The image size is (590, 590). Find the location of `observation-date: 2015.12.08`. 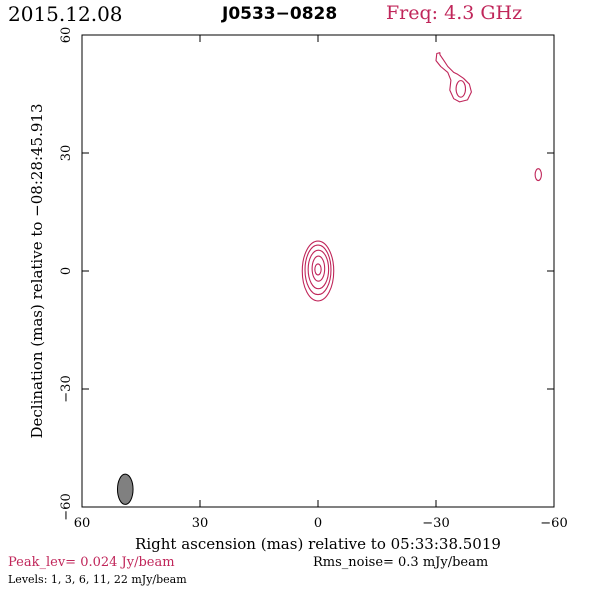

observation-date: 2015.12.08 is located at coordinates (65, 14).